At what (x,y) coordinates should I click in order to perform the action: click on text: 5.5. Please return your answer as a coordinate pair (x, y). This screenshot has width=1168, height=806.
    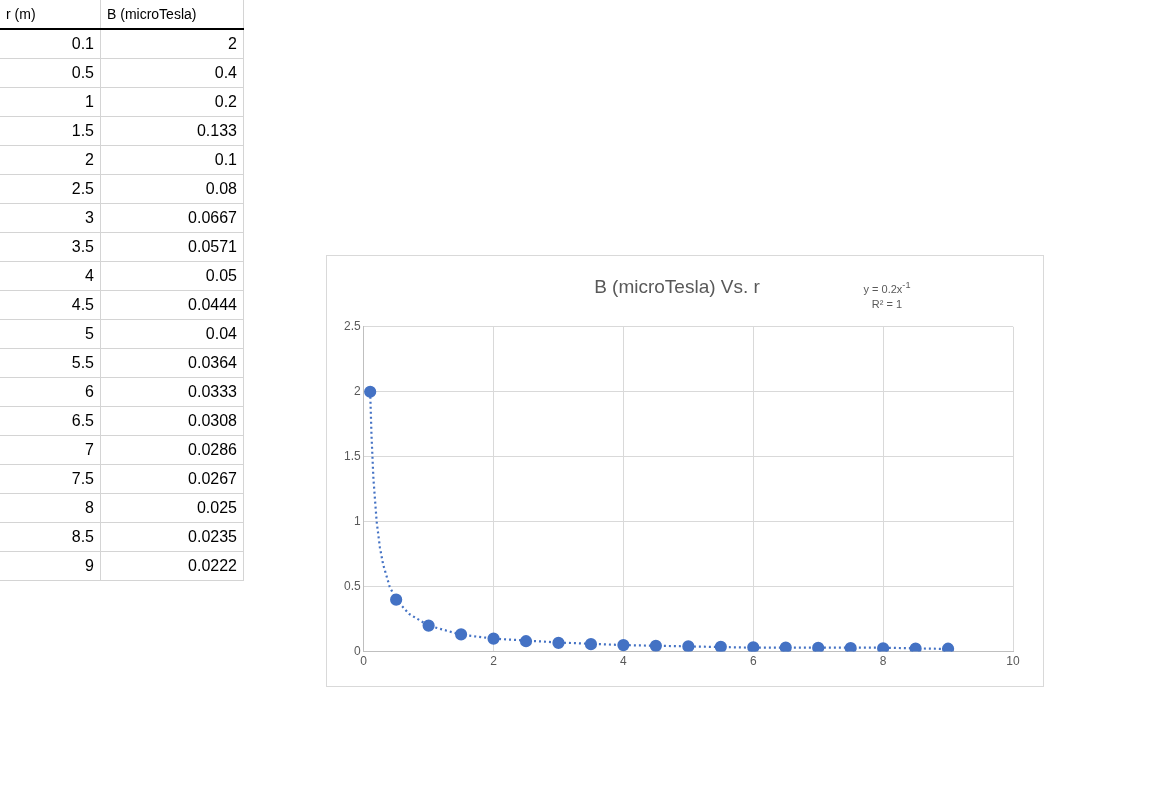
    Looking at the image, I should click on (50, 362).